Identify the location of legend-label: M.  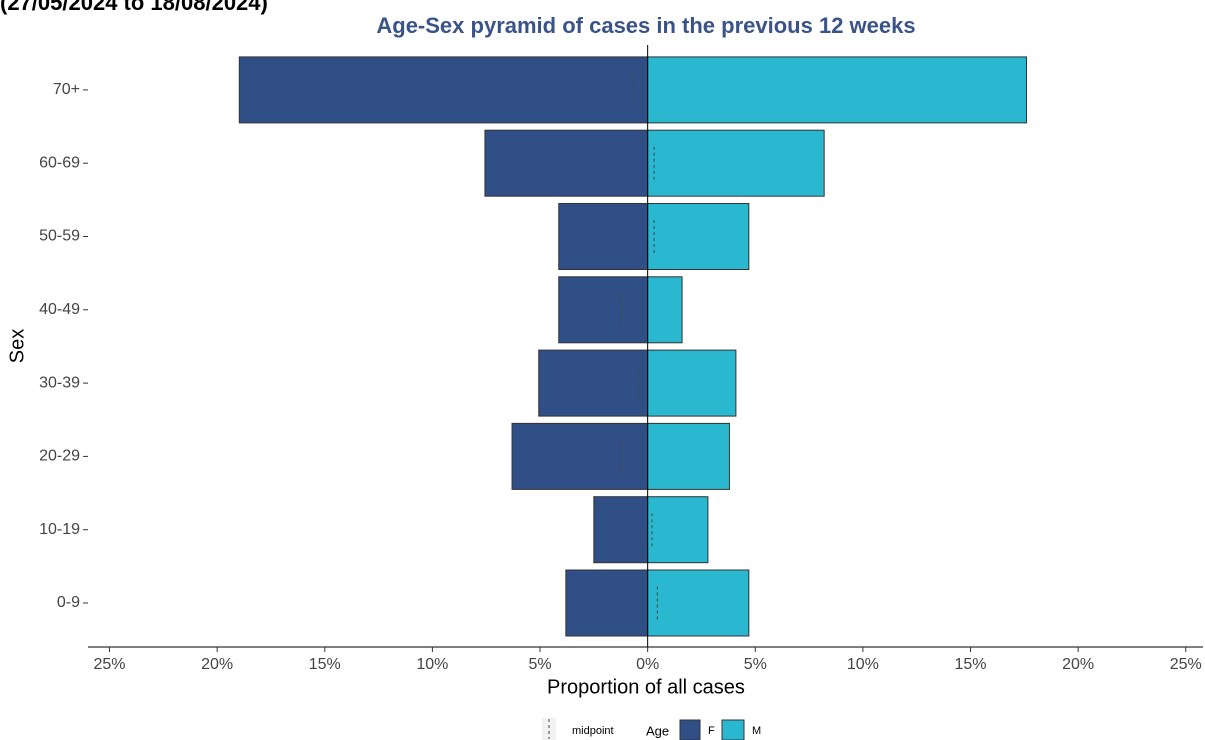
(756, 731).